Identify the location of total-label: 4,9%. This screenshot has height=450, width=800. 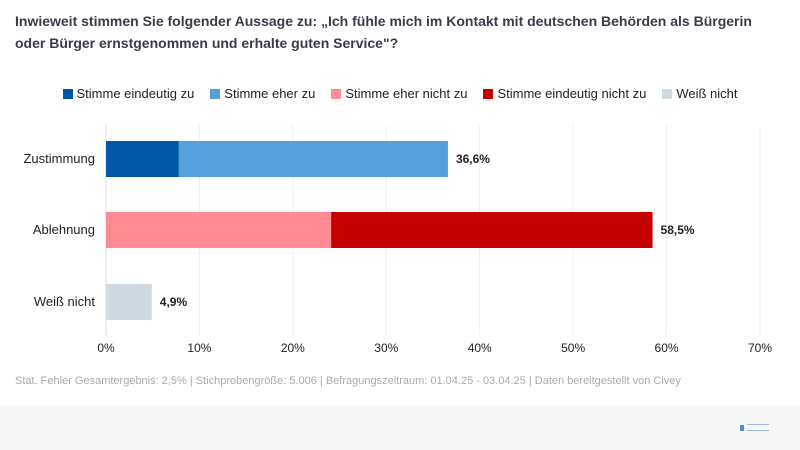
(174, 302).